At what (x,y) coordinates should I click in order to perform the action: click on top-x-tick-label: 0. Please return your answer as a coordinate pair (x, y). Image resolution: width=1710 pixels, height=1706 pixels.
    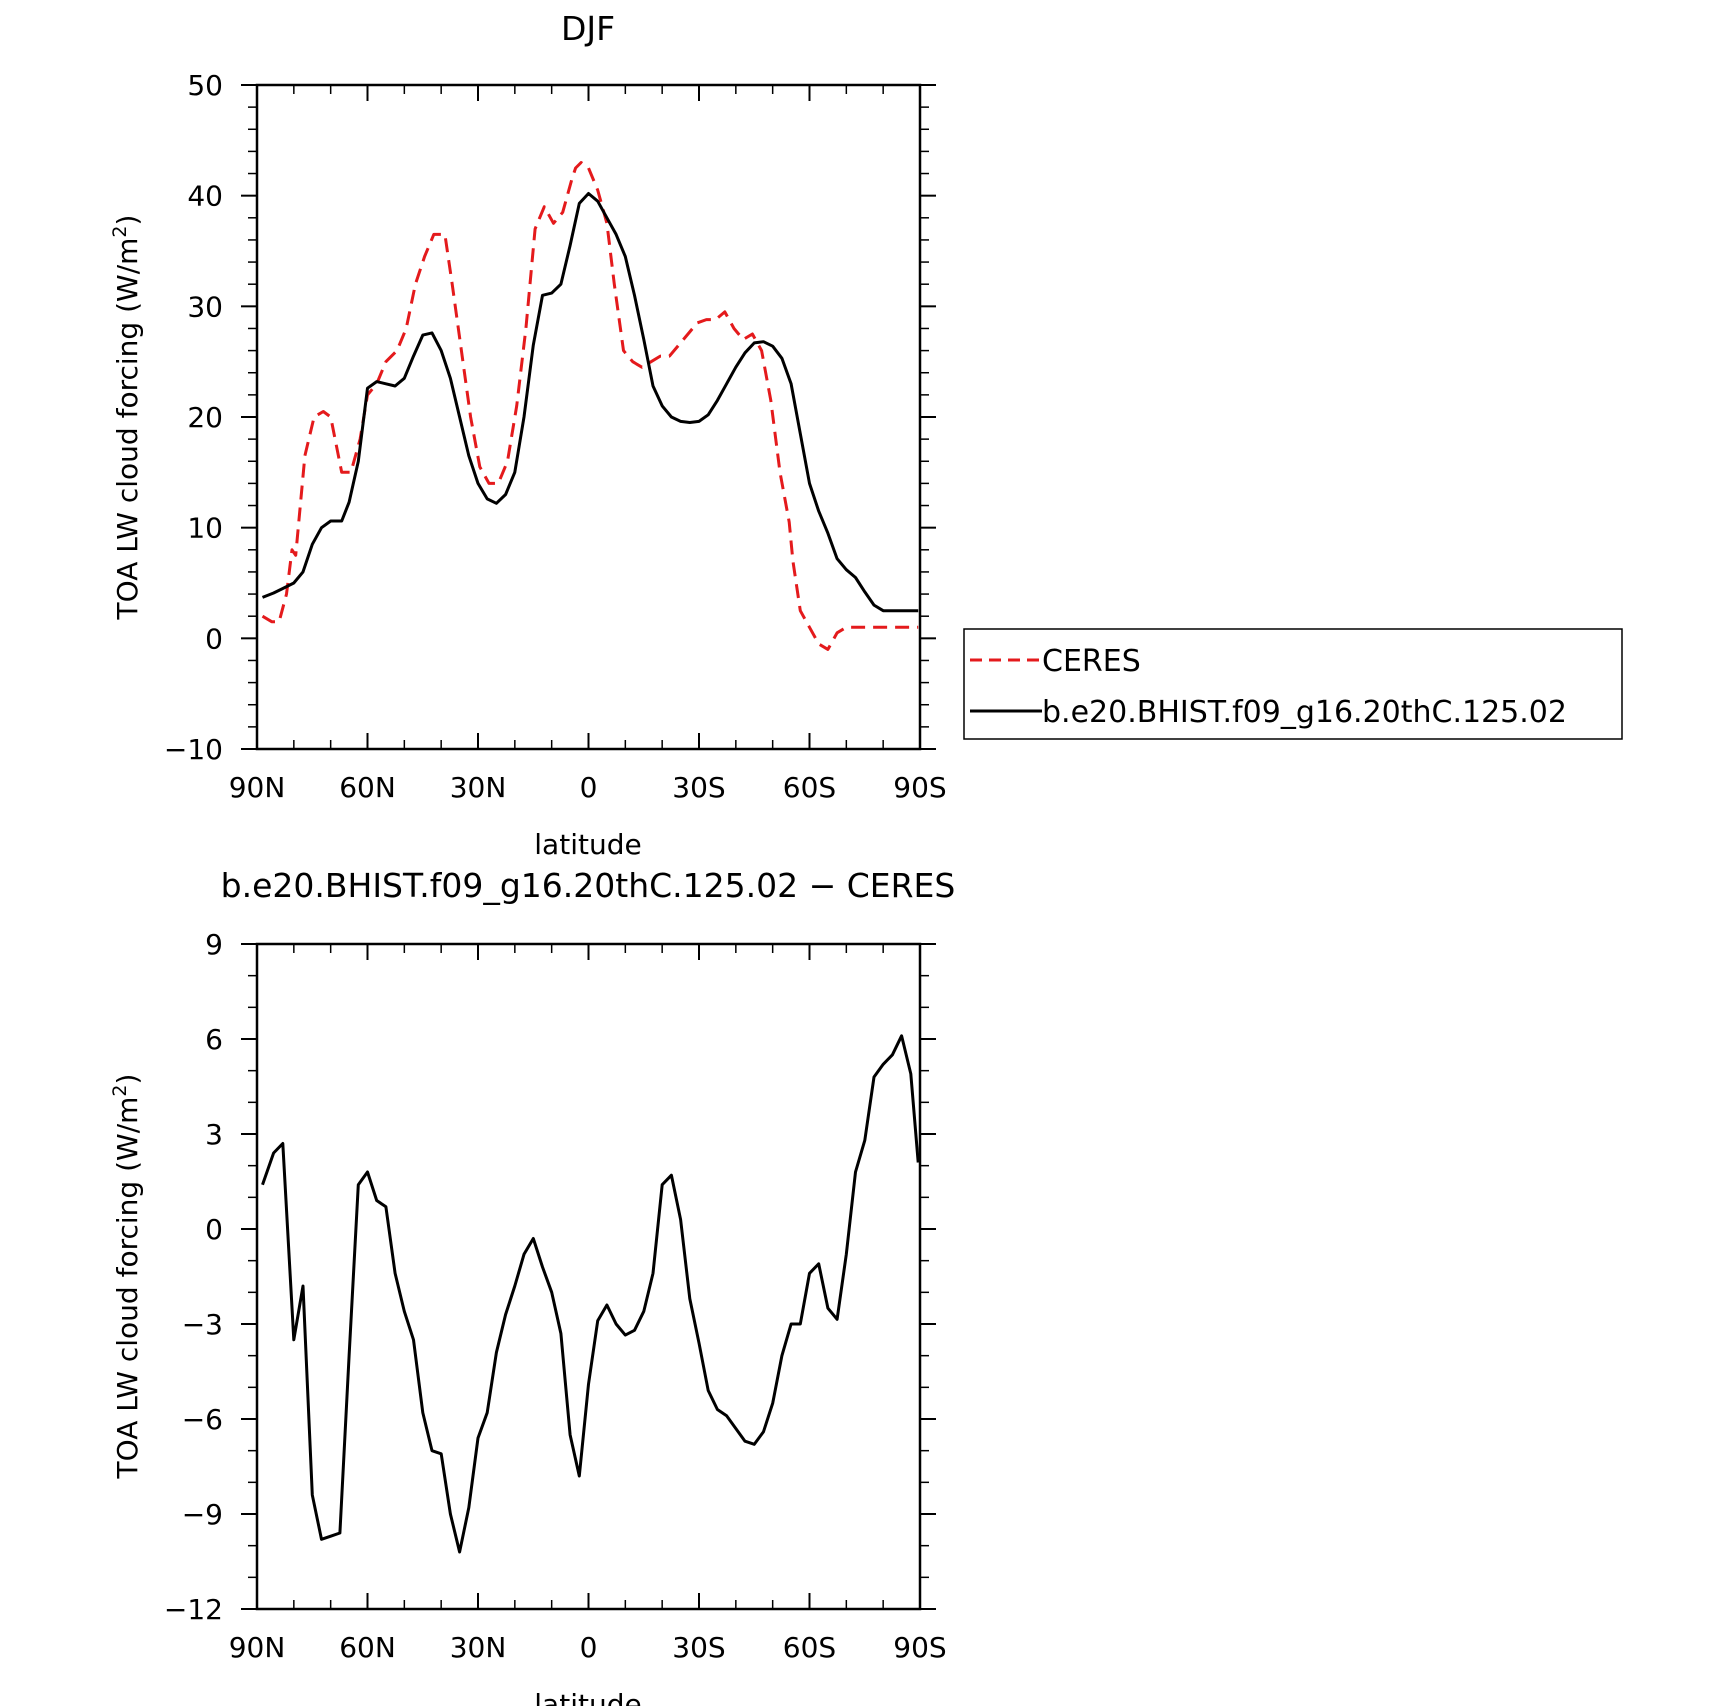
    Looking at the image, I should click on (589, 787).